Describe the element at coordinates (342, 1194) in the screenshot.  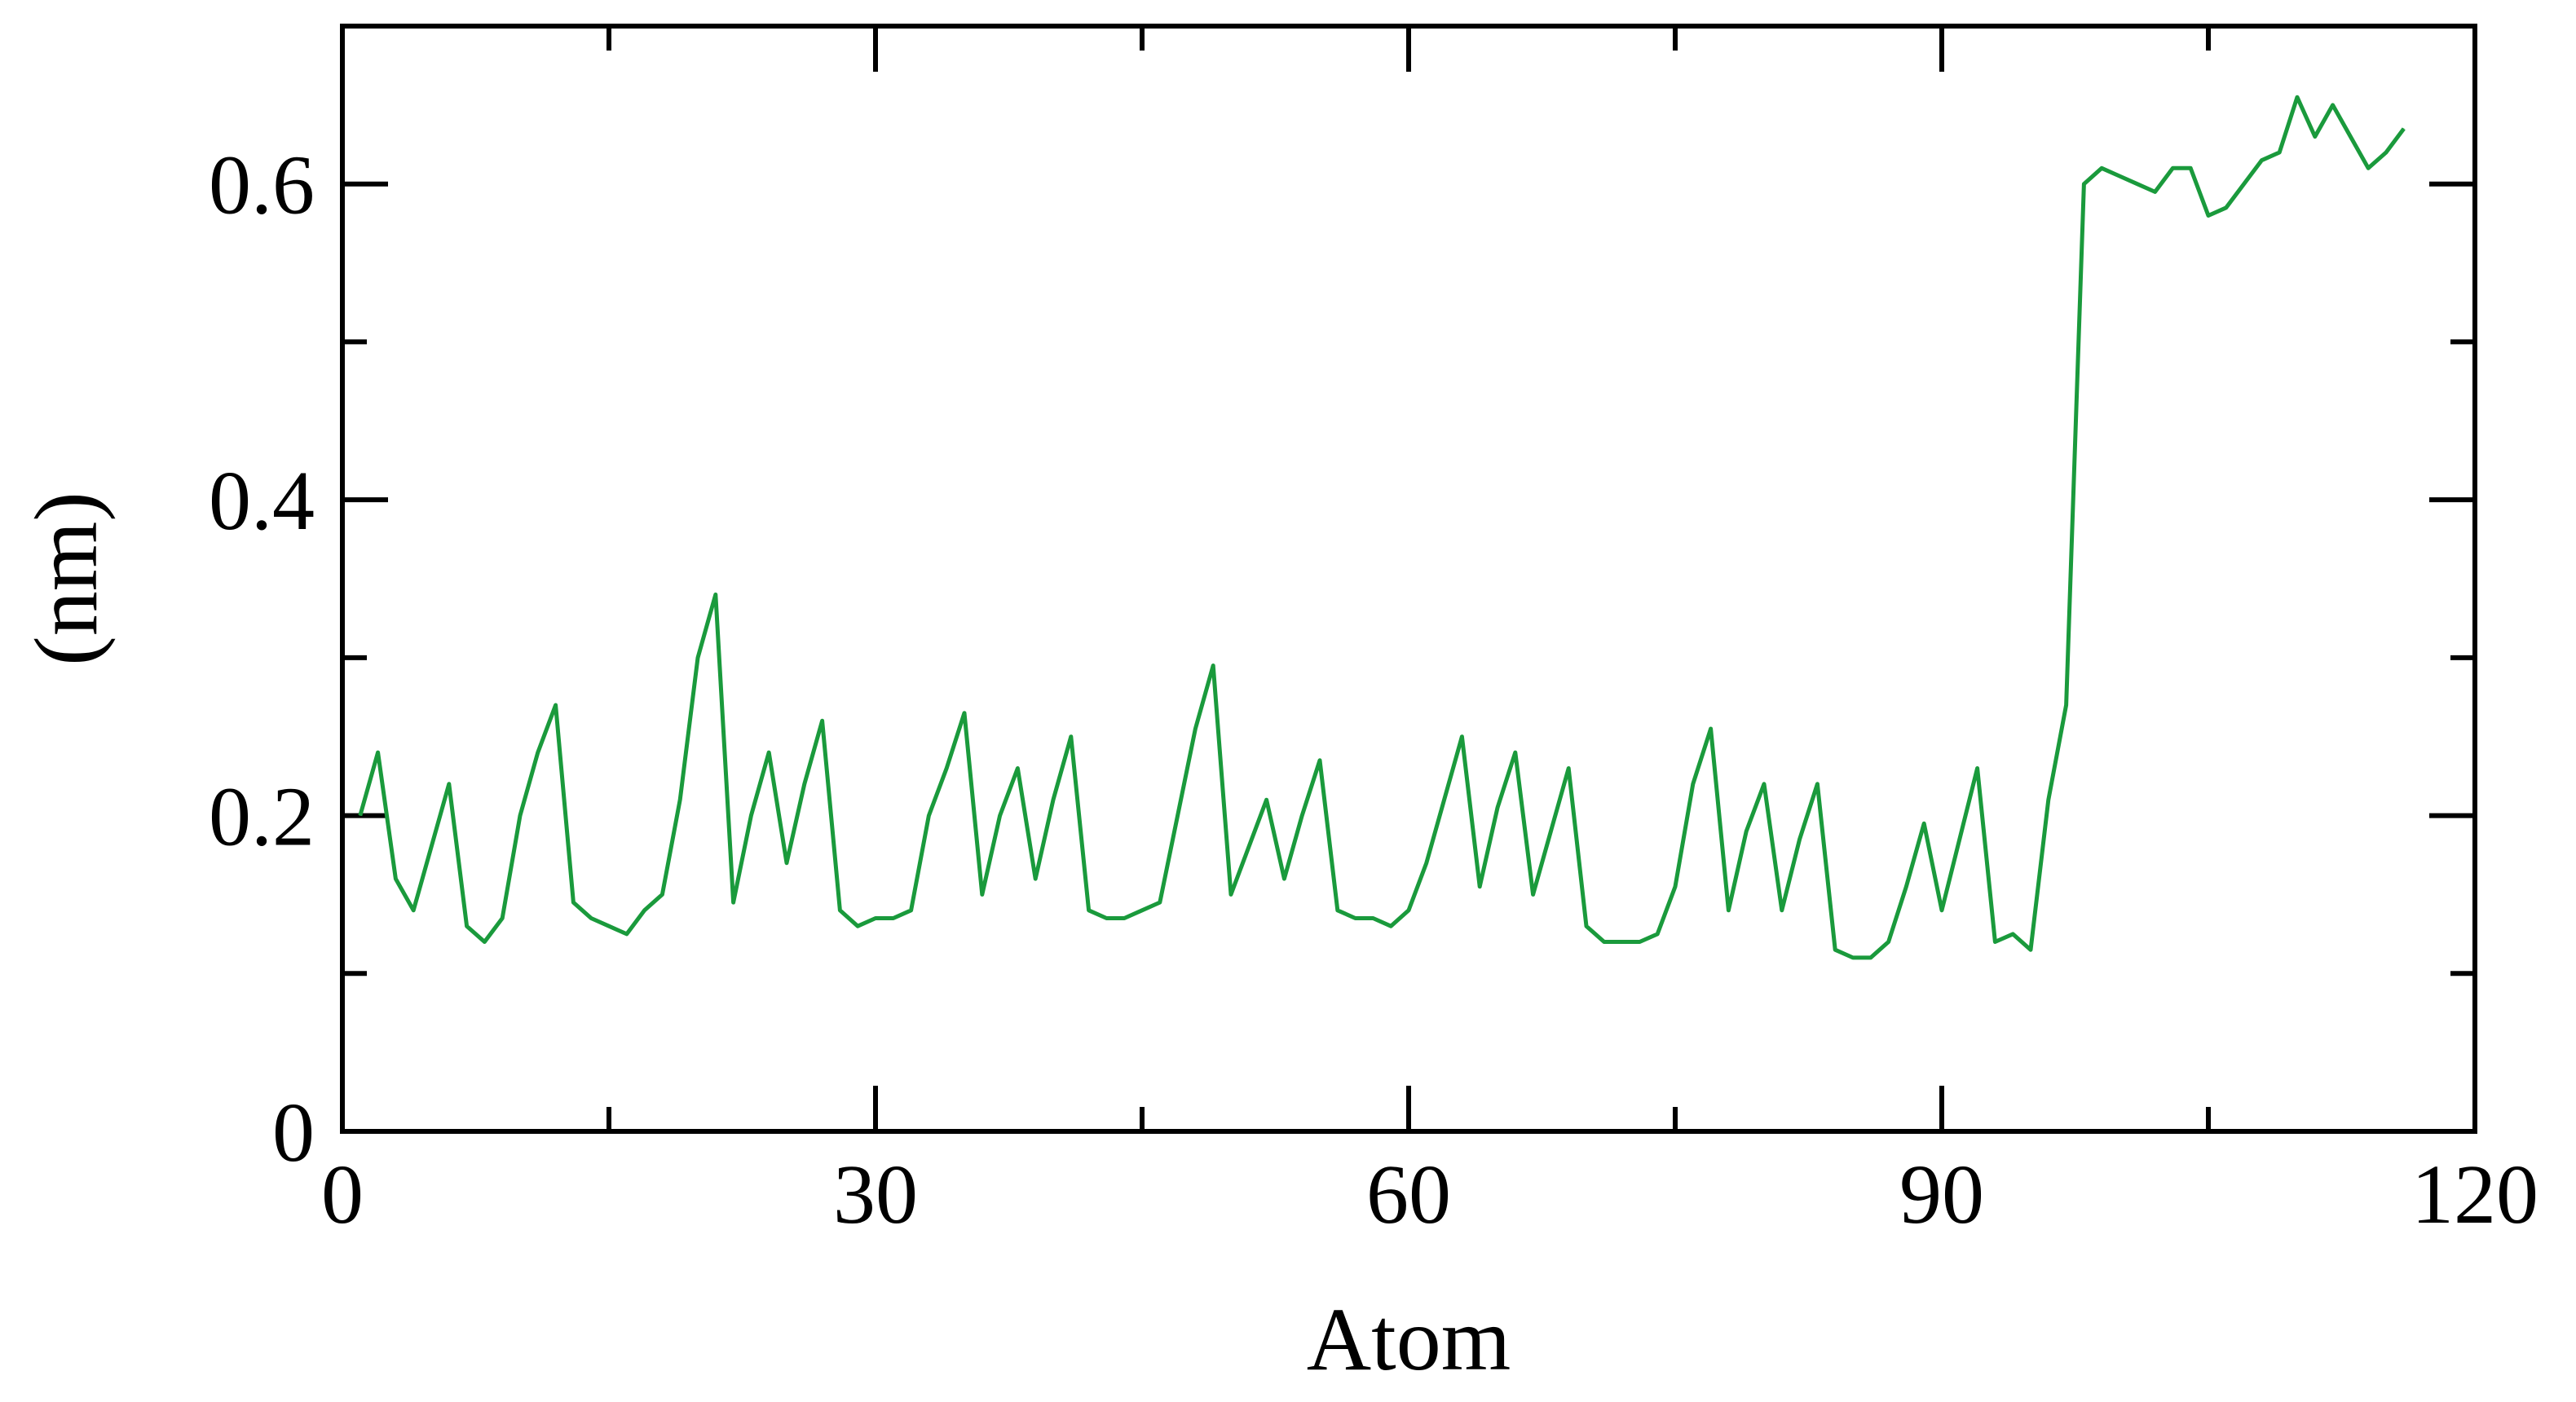
I see `x-tick-label: 0` at that location.